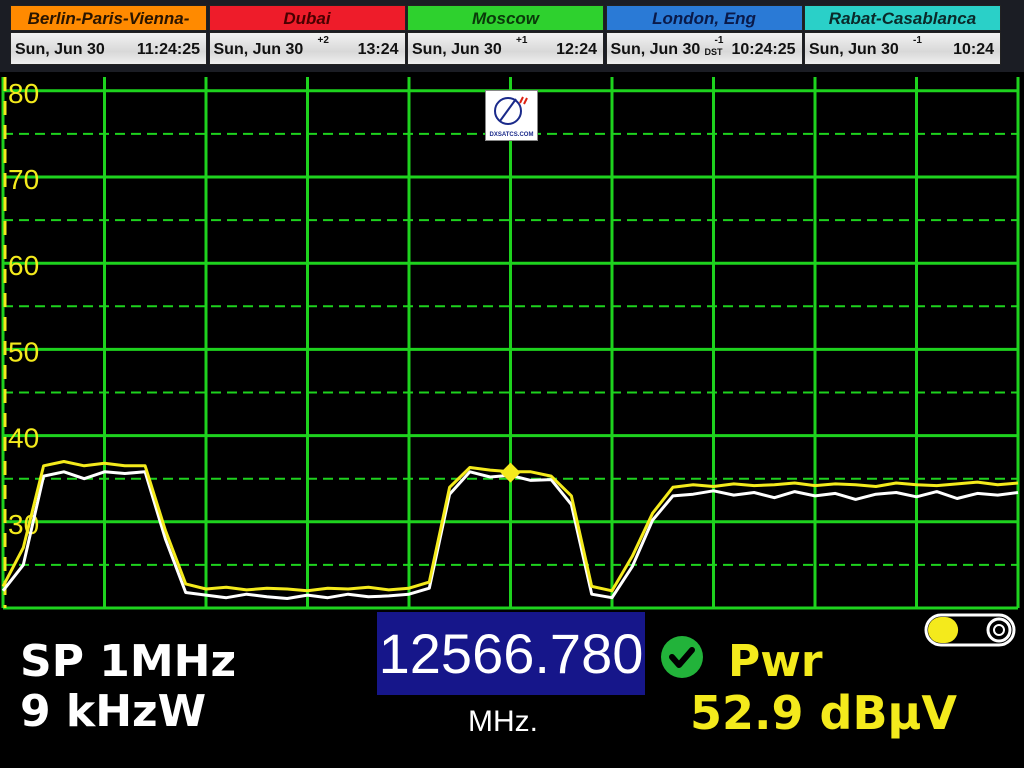 Image resolution: width=1024 pixels, height=768 pixels. Describe the element at coordinates (511, 653) in the screenshot. I see `frequency-readout: 12566.780` at that location.